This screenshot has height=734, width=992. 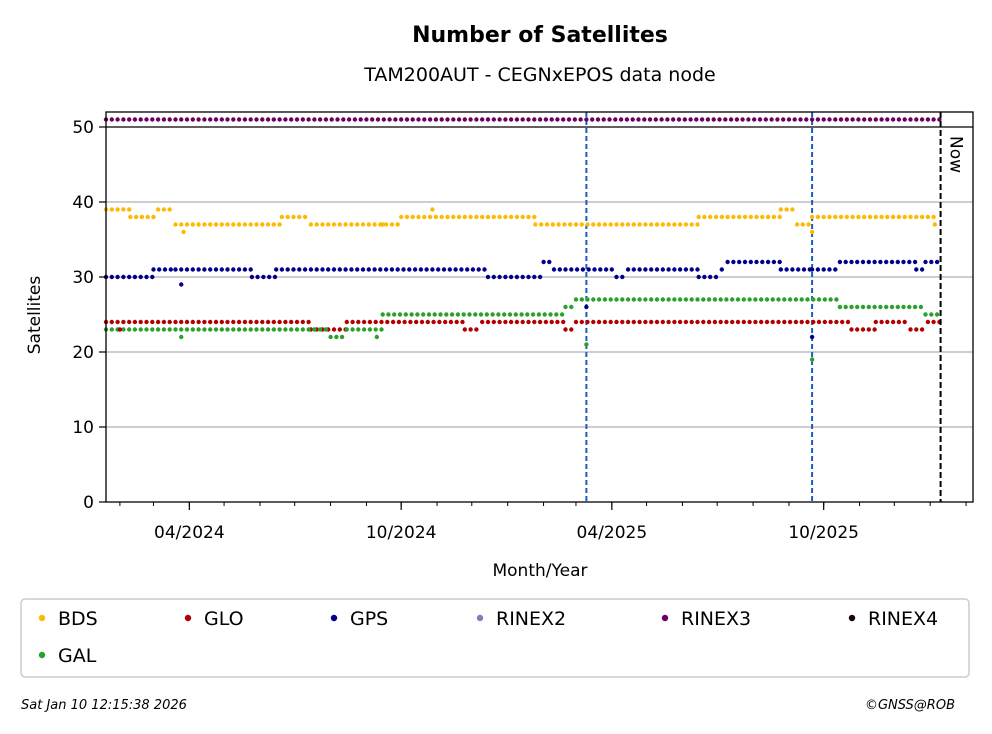 What do you see at coordinates (521, 619) in the screenshot?
I see `legend-item-rinex2: RINEX2` at bounding box center [521, 619].